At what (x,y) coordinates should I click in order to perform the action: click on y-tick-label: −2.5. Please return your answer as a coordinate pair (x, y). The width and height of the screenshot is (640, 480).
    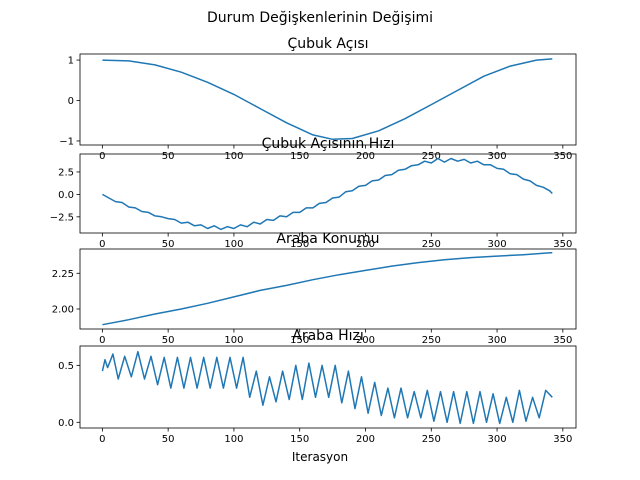
    Looking at the image, I should click on (62, 217).